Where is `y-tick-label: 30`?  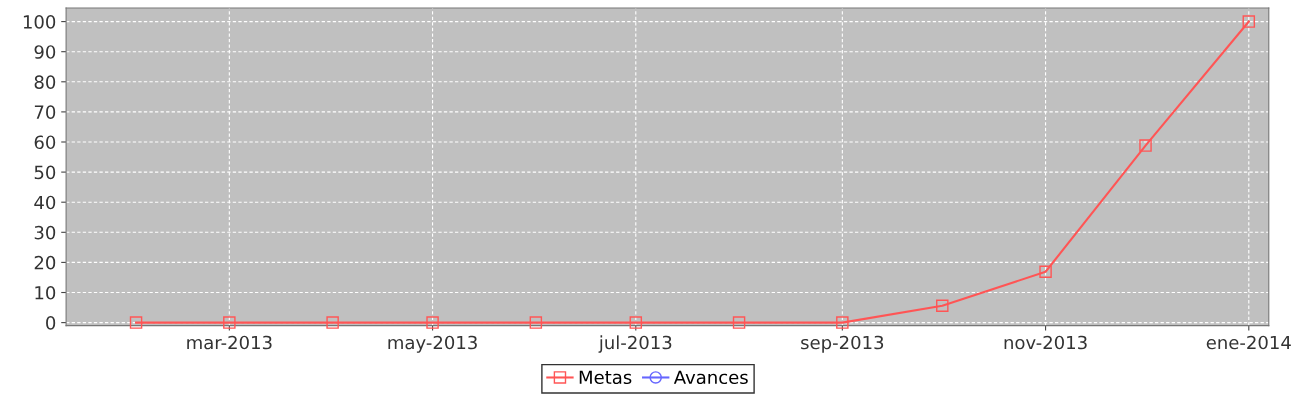
y-tick-label: 30 is located at coordinates (45, 232).